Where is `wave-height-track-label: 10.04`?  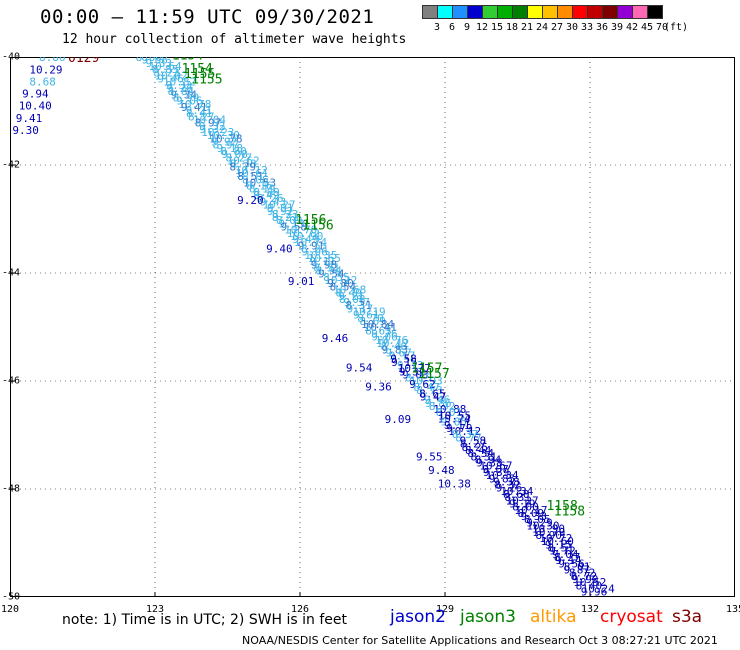 wave-height-track-label: 10.04 is located at coordinates (209, 119).